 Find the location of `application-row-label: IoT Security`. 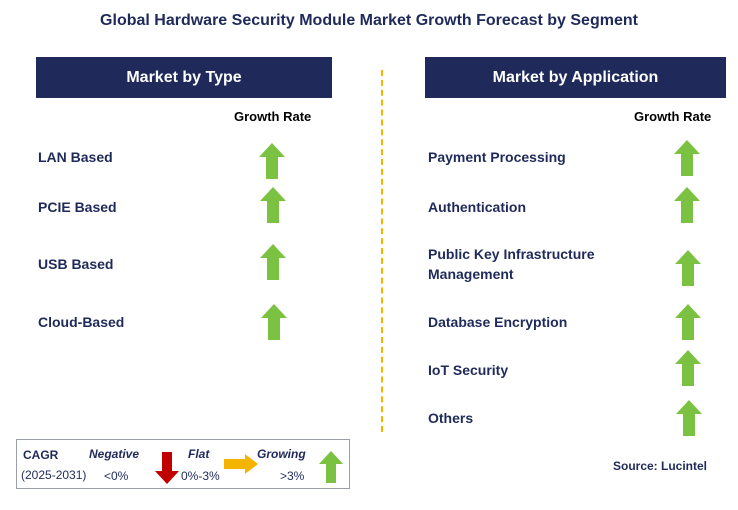

application-row-label: IoT Security is located at coordinates (468, 370).